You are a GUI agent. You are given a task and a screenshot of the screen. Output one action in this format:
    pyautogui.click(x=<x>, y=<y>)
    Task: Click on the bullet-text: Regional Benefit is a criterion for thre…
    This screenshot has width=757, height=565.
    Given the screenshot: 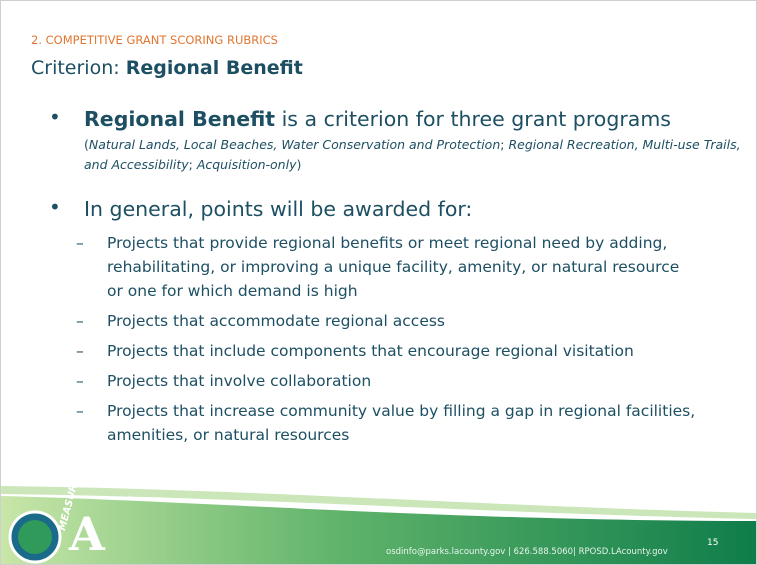 What is the action you would take?
    pyautogui.click(x=416, y=119)
    